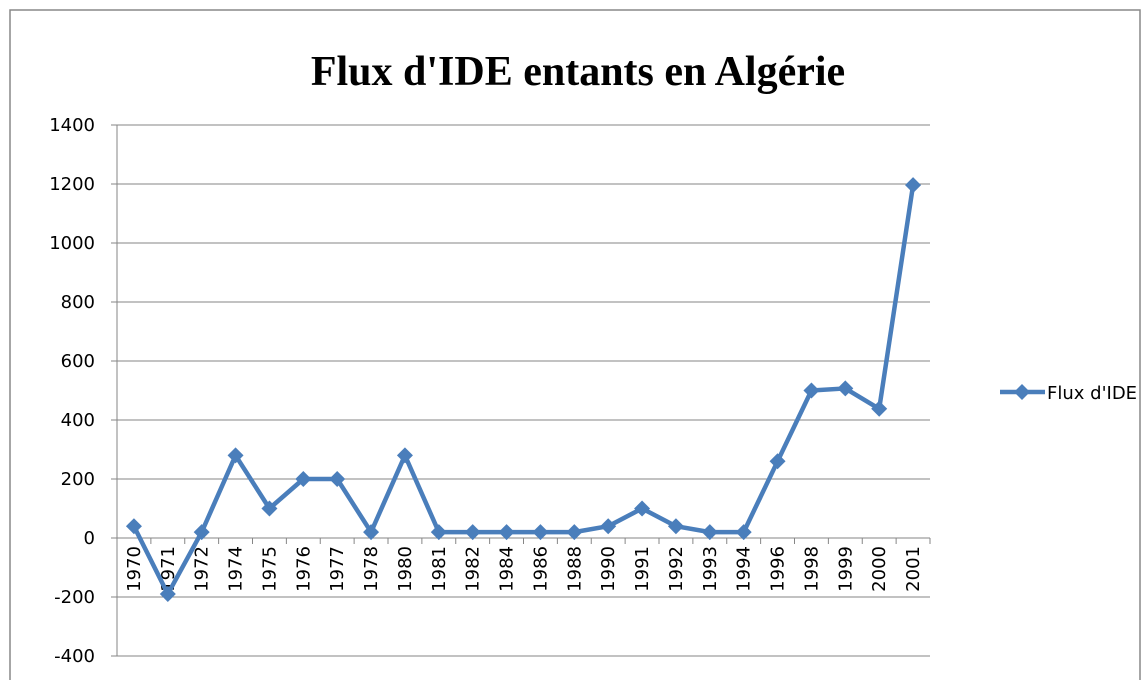 This screenshot has height=684, width=1147. Describe the element at coordinates (439, 569) in the screenshot. I see `x-tick-label: 1981` at that location.